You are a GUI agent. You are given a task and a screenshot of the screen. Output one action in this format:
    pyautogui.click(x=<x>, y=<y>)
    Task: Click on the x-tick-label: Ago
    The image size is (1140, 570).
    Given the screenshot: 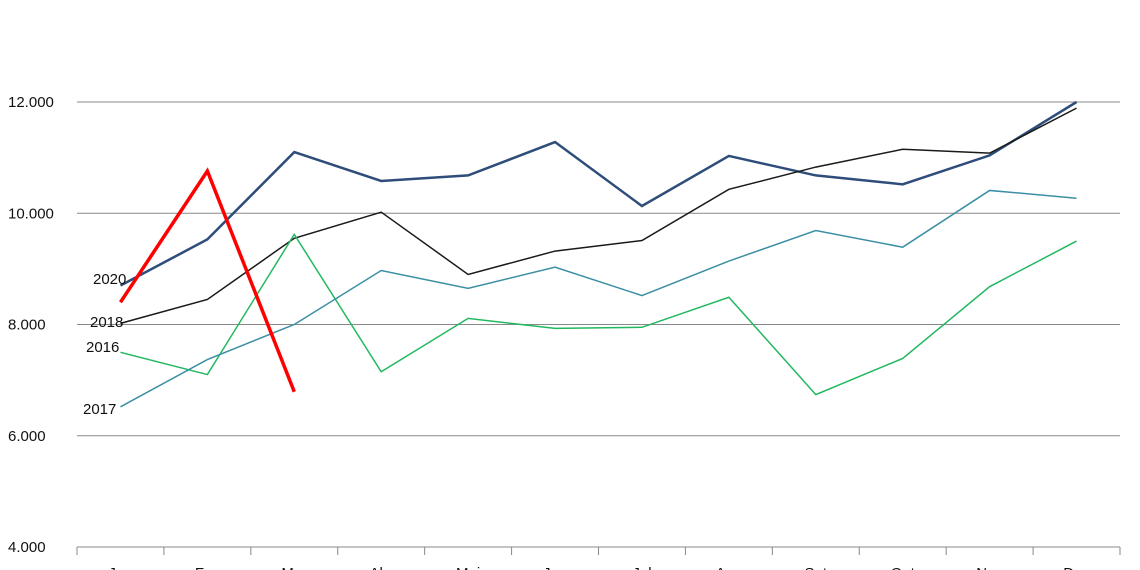 What is the action you would take?
    pyautogui.click(x=729, y=567)
    